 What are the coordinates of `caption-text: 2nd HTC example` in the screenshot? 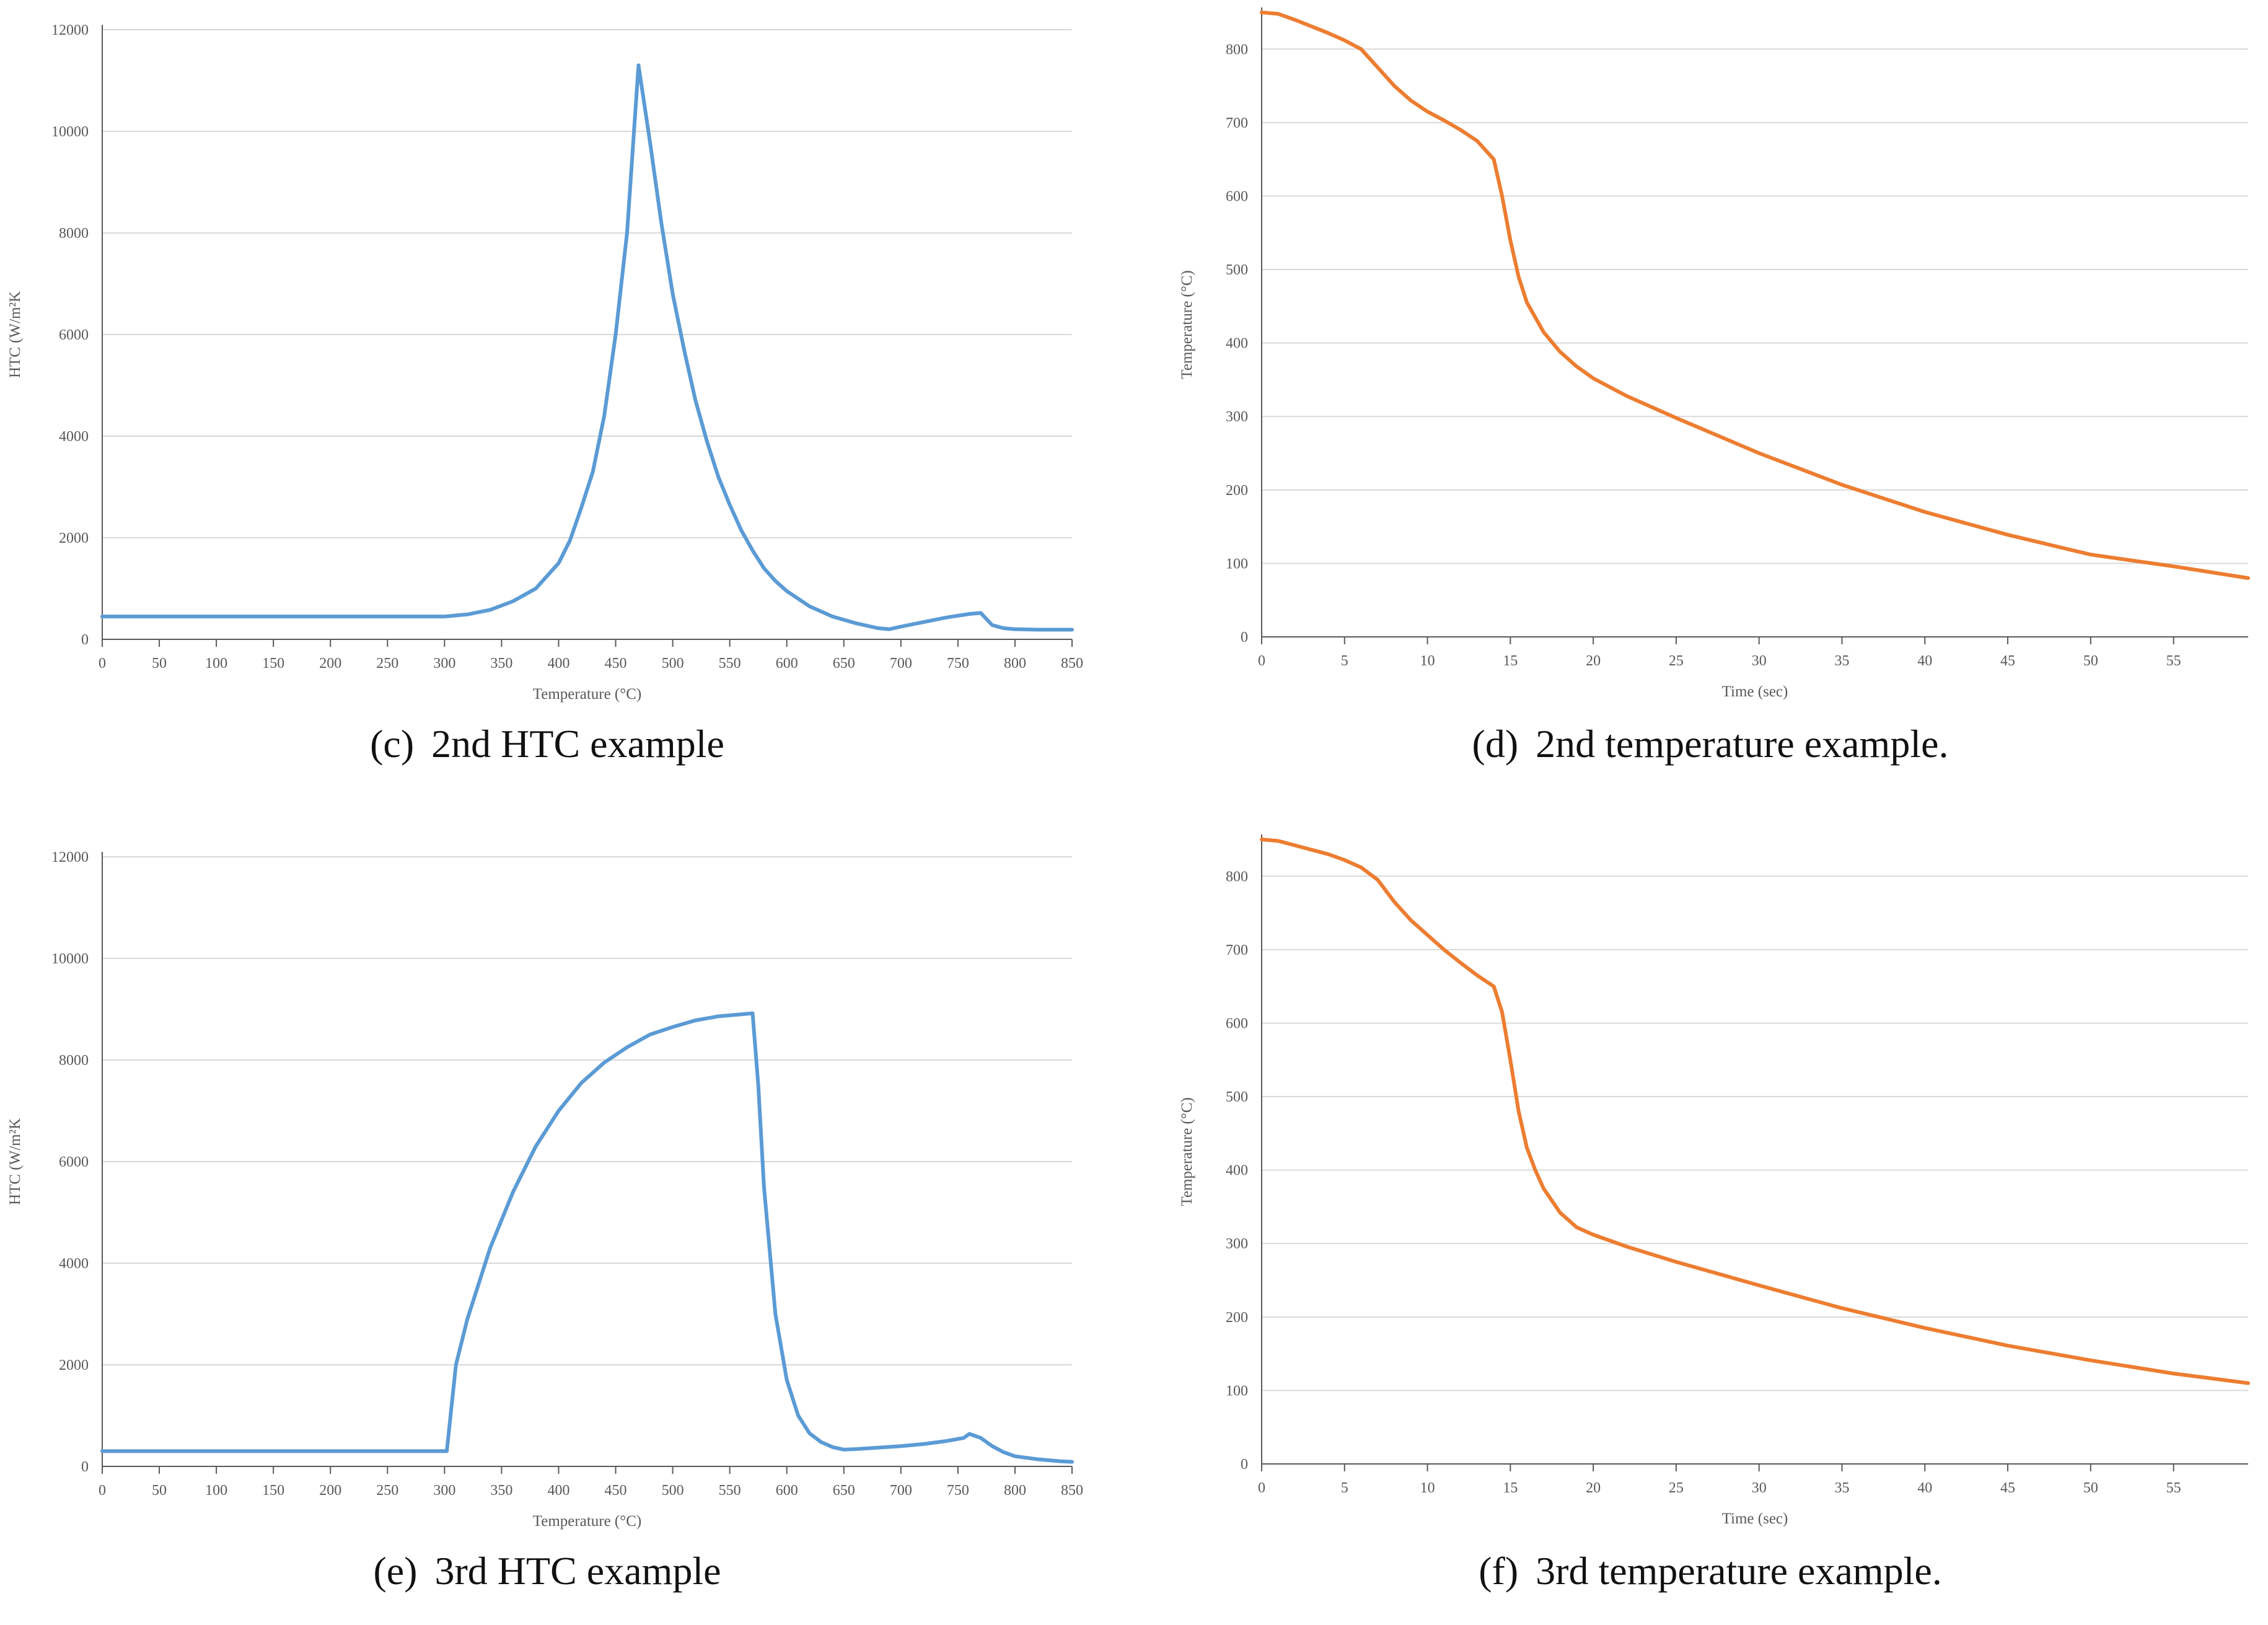 It's located at (577, 744).